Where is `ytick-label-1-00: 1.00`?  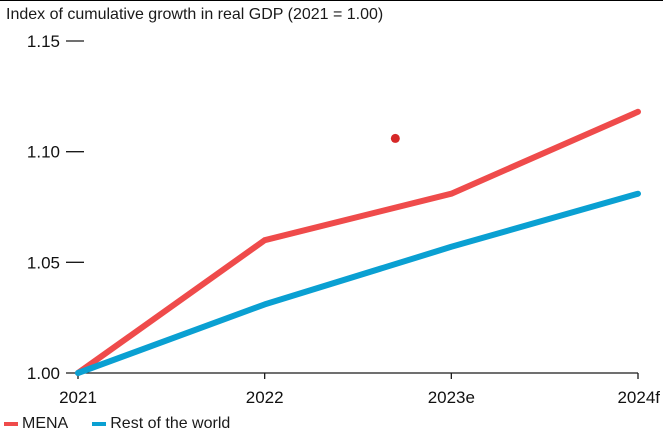 ytick-label-1-00: 1.00 is located at coordinates (43, 373).